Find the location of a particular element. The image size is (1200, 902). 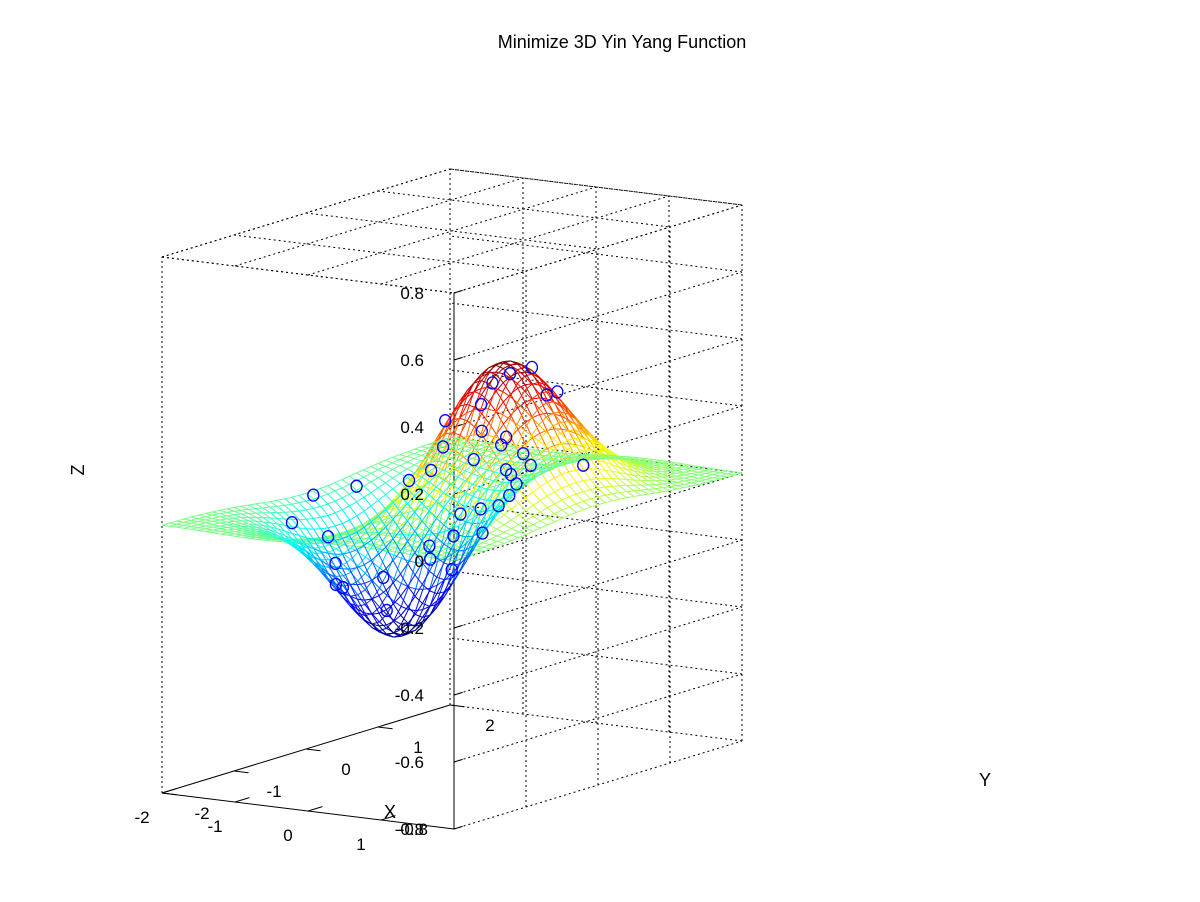

grid-line is located at coordinates (596, 723).